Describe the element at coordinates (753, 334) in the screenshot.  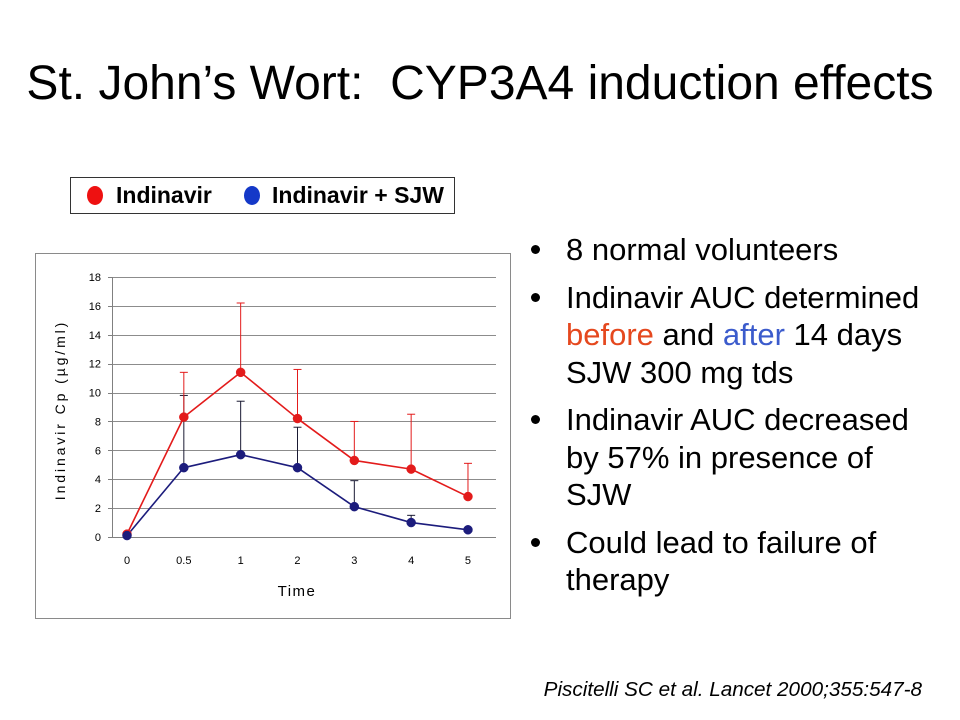
I see `highlight-after: after` at that location.